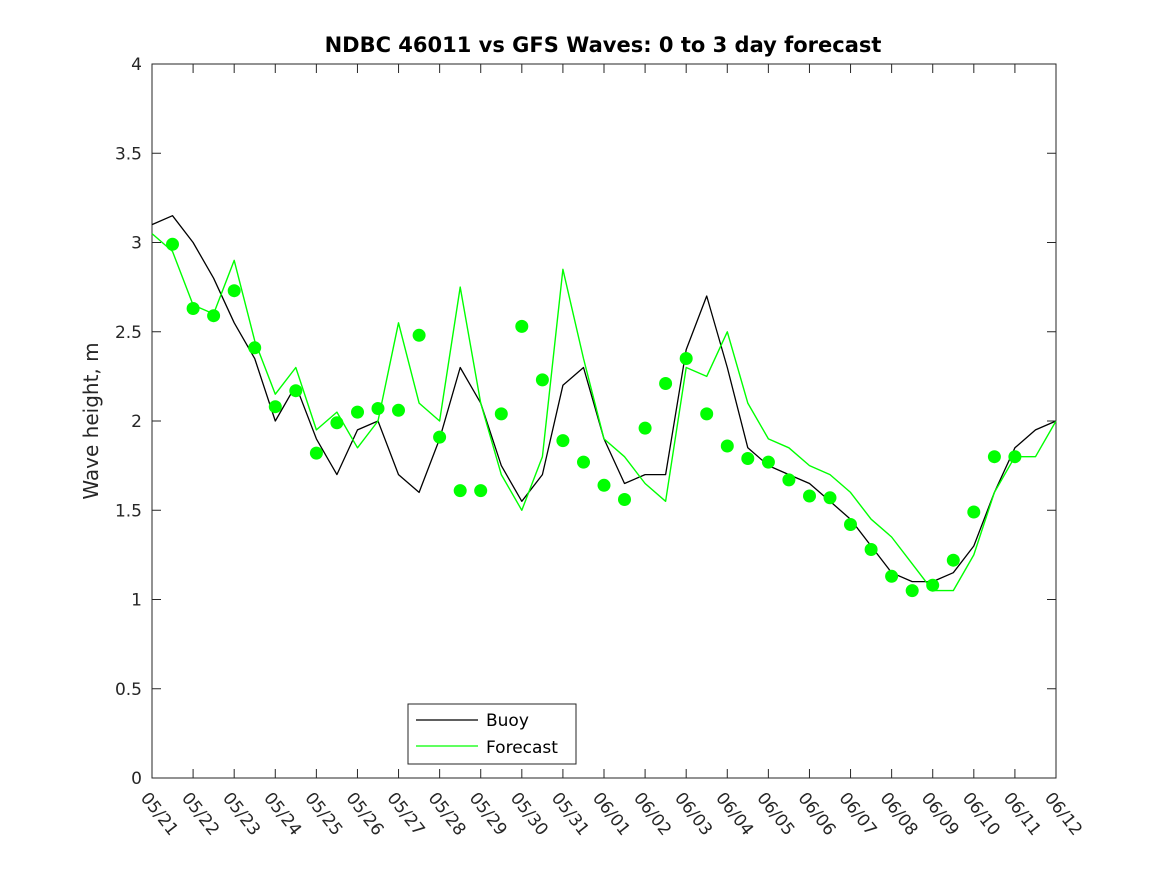 Image resolution: width=1167 pixels, height=875 pixels. Describe the element at coordinates (507, 721) in the screenshot. I see `legend-label-buoy: Buoy` at that location.